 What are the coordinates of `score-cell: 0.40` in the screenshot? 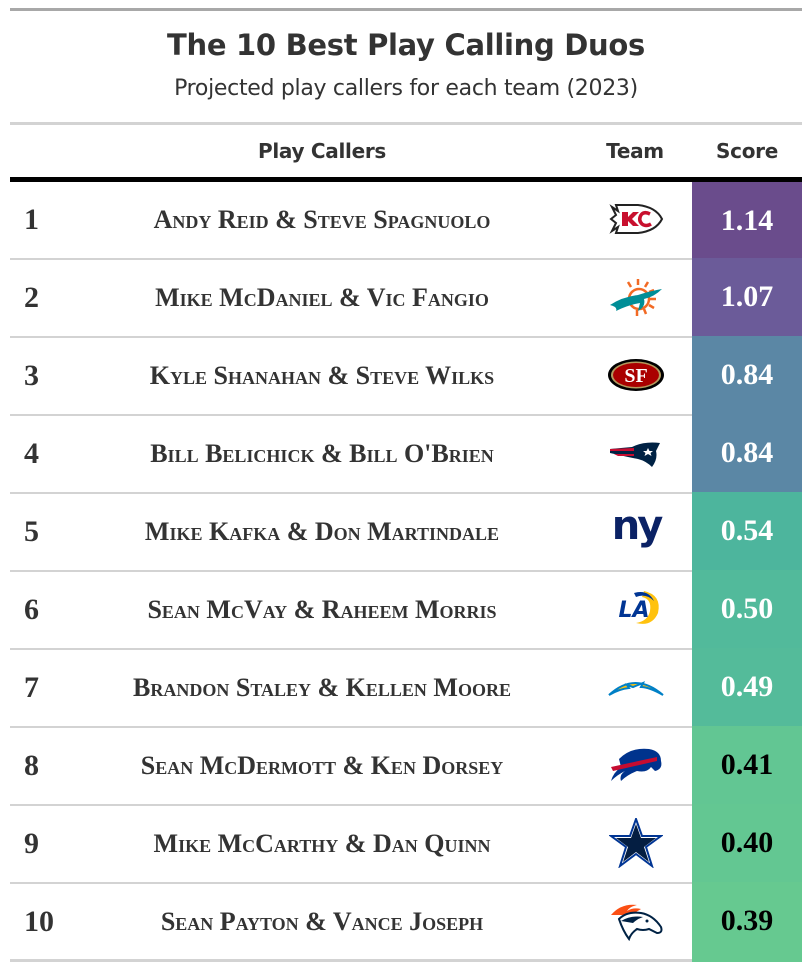 It's located at (747, 844).